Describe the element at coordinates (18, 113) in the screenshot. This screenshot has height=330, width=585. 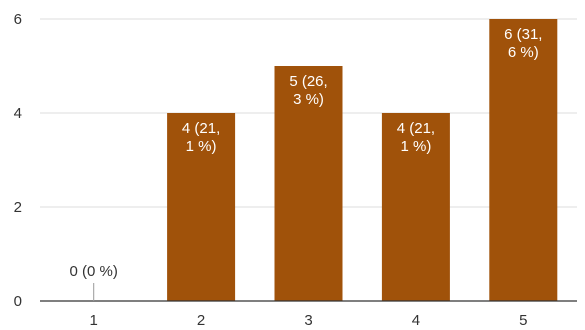
I see `y-tick-label: 4` at that location.